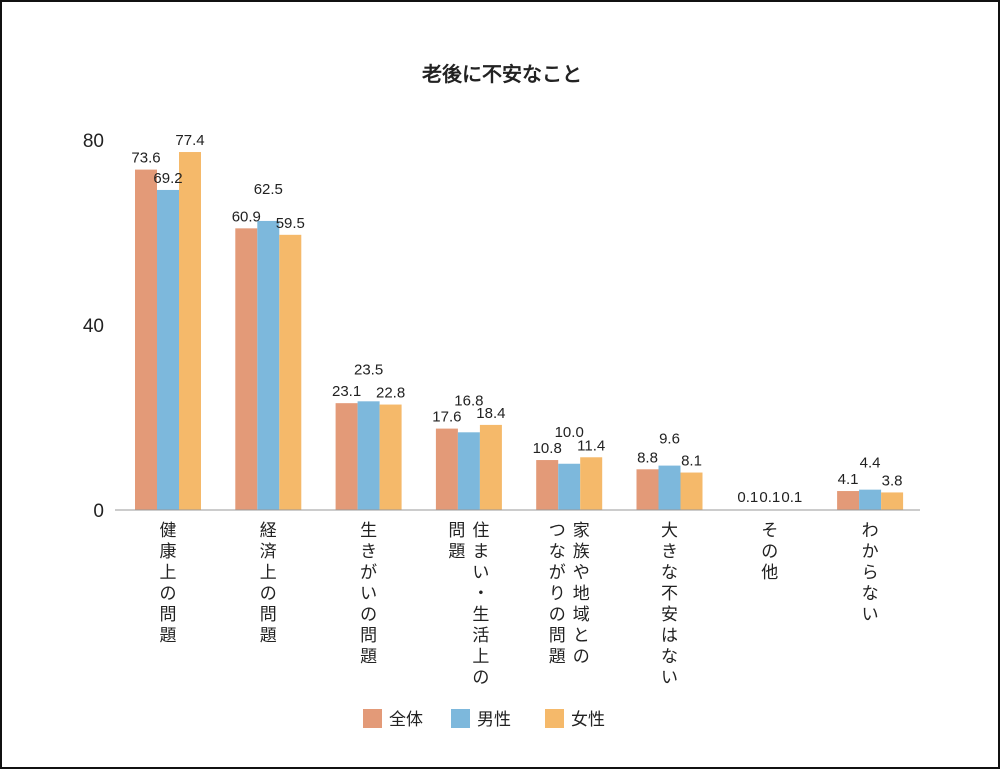 Image resolution: width=1000 pixels, height=771 pixels. I want to click on data-label-全体-6: 0.1, so click(747, 497).